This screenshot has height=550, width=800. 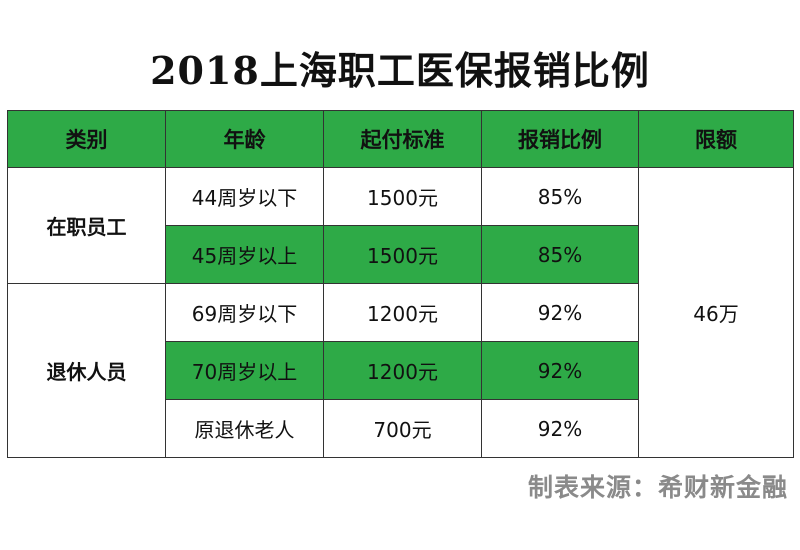 I want to click on category-employee: 在职员工, so click(x=86, y=225).